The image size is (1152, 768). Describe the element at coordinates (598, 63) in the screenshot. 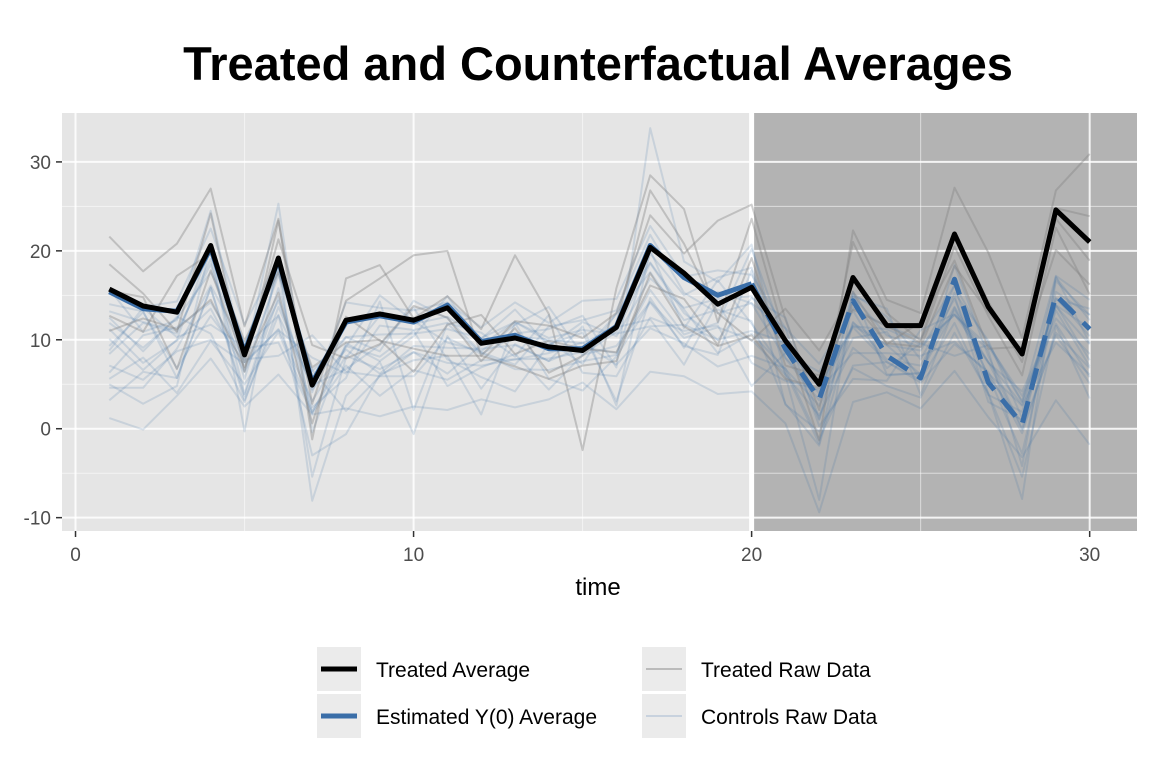

I see `chart-title: Treated and Counterfactual Averages` at that location.